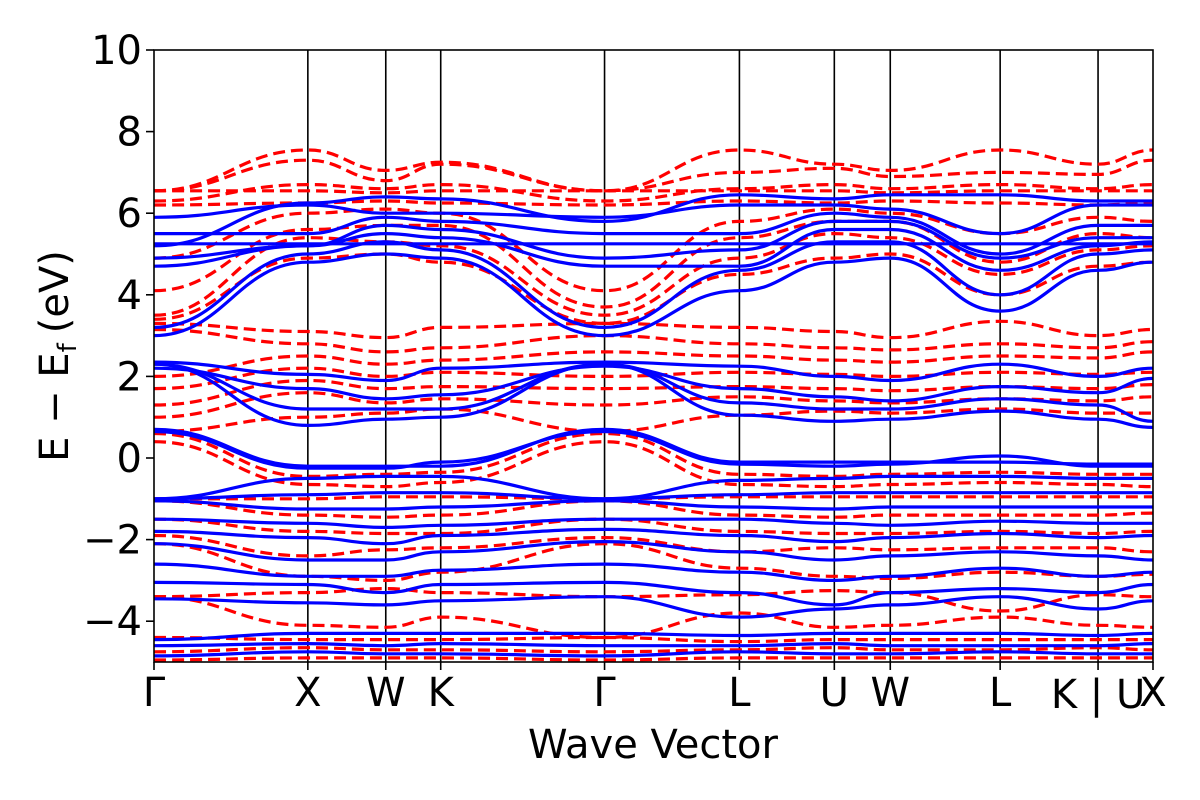 The height and width of the screenshot is (800, 1200). I want to click on x-tick-label-1: X, so click(307, 693).